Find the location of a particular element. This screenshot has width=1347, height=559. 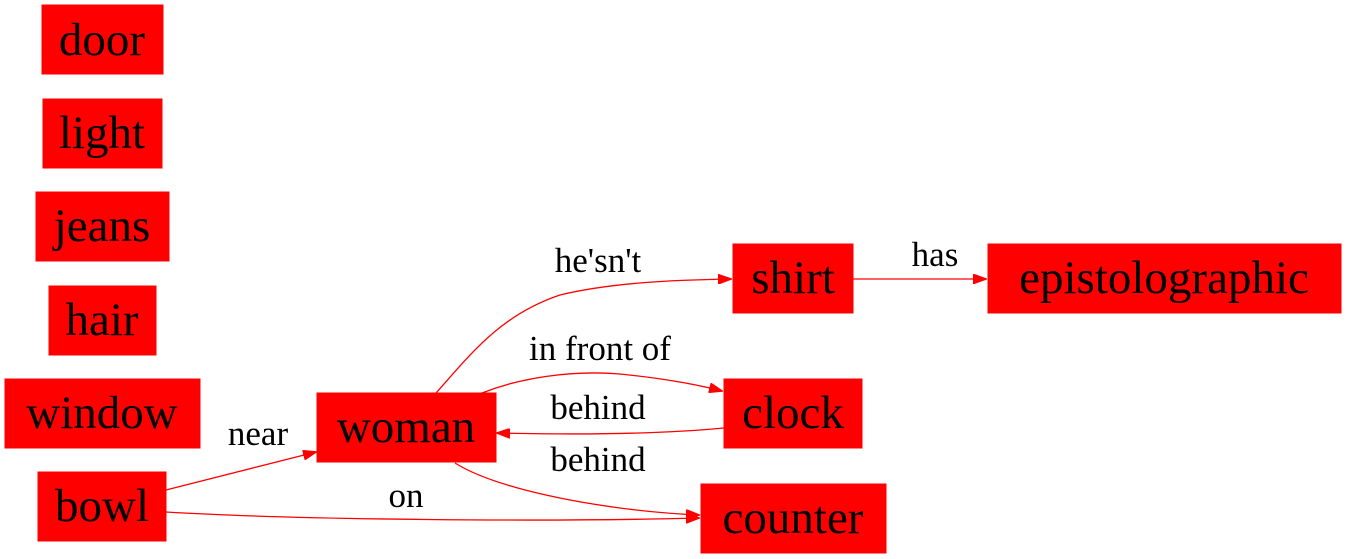

edge-woman-in-front-of-clock: in front of is located at coordinates (601, 361).